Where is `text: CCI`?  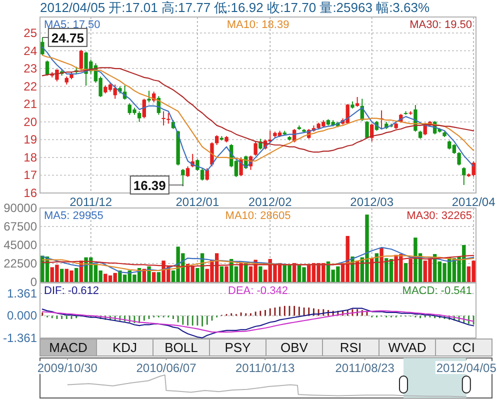
text: CCI is located at coordinates (463, 347).